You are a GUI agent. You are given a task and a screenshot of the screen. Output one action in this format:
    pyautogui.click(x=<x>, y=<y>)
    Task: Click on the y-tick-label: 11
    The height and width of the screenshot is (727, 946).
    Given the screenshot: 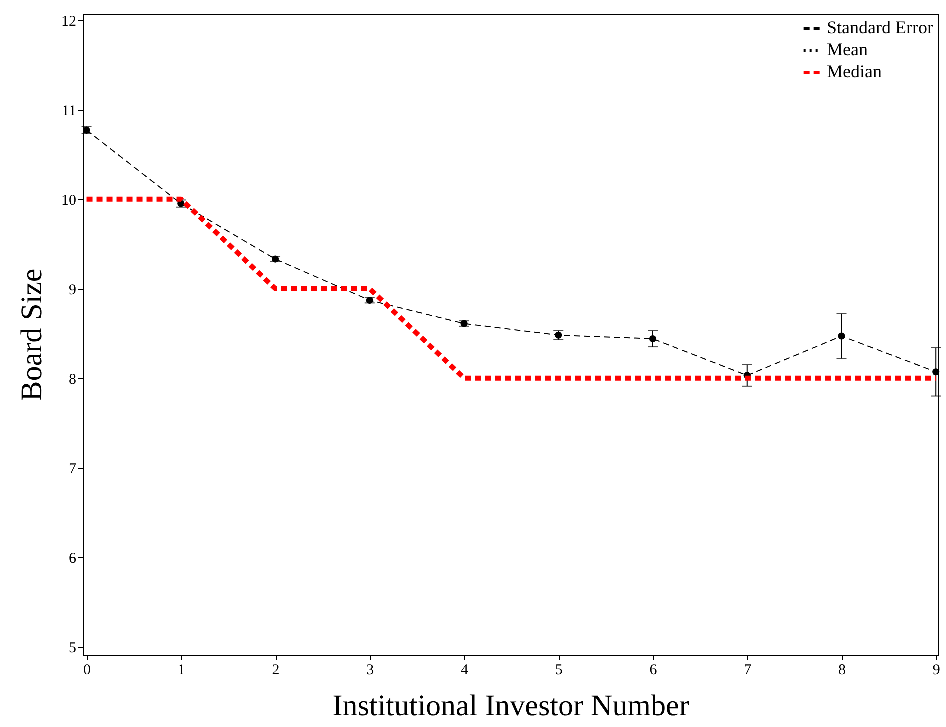 What is the action you would take?
    pyautogui.click(x=69, y=111)
    